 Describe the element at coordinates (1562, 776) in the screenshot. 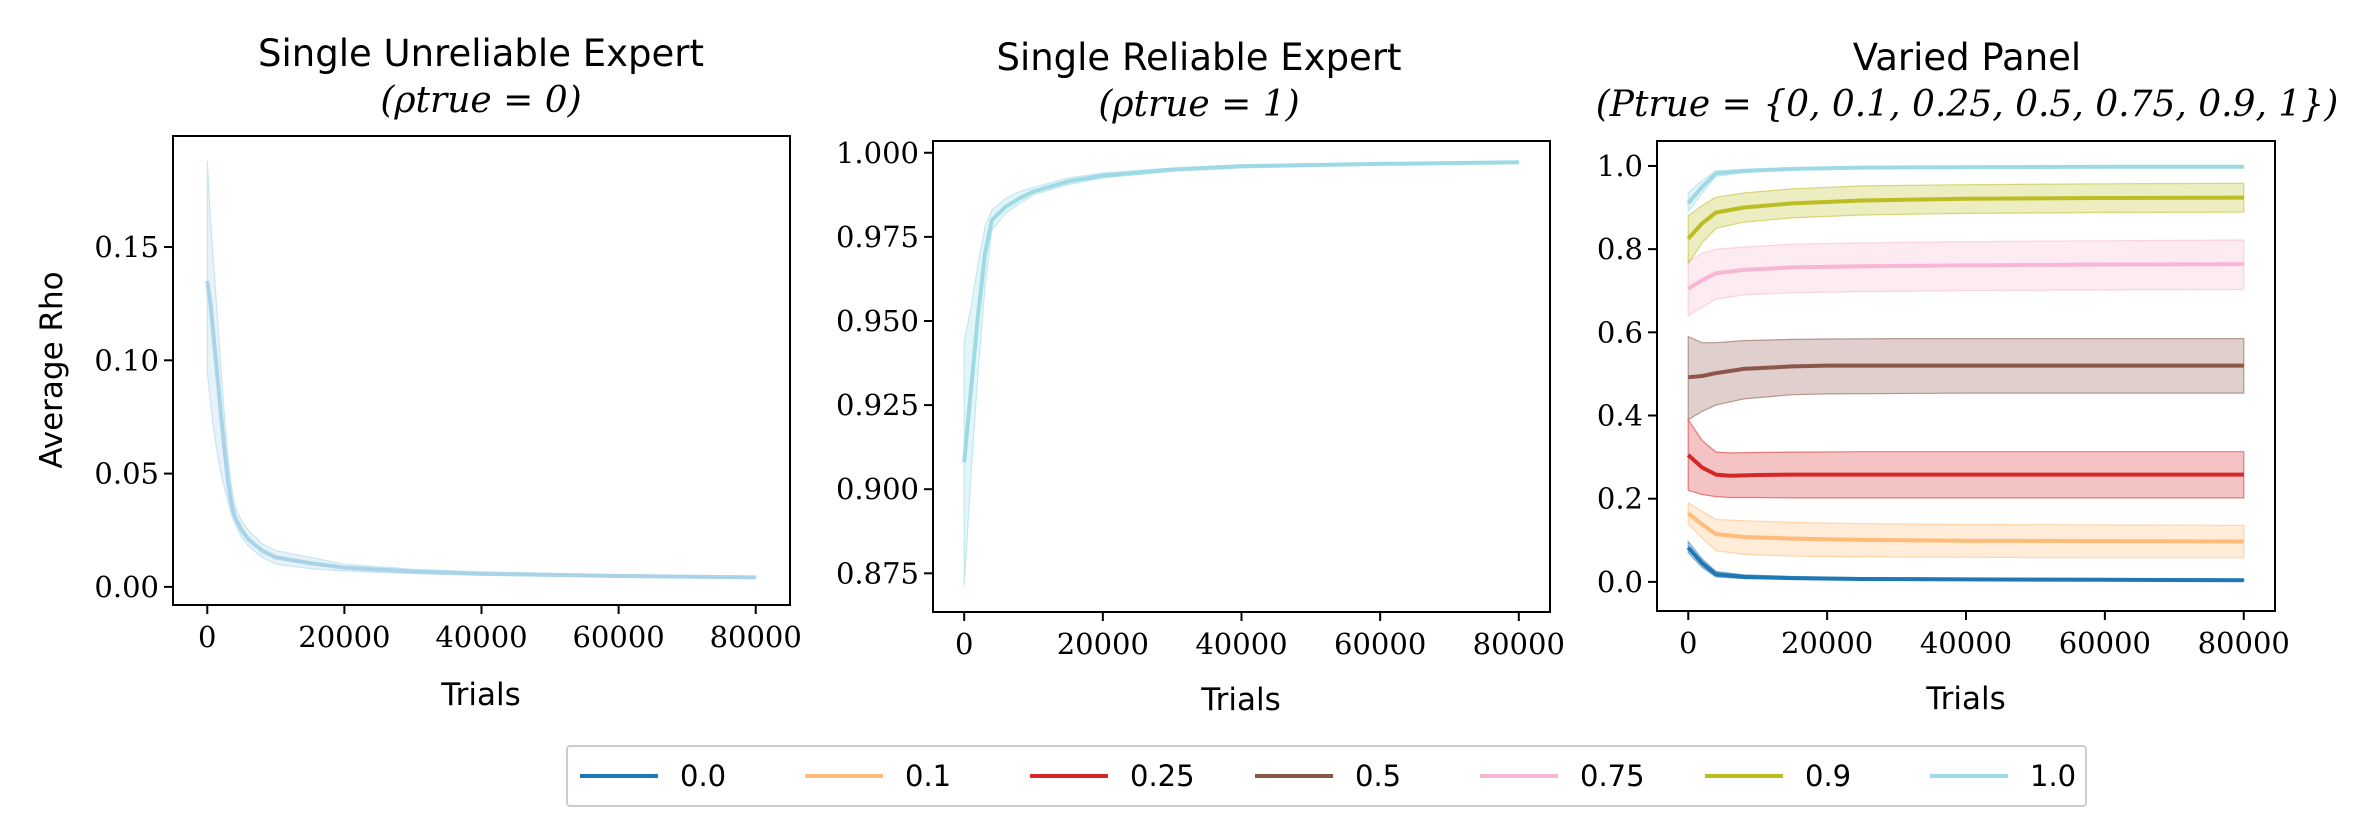

I see `legend-item-0.75: 0.75` at that location.